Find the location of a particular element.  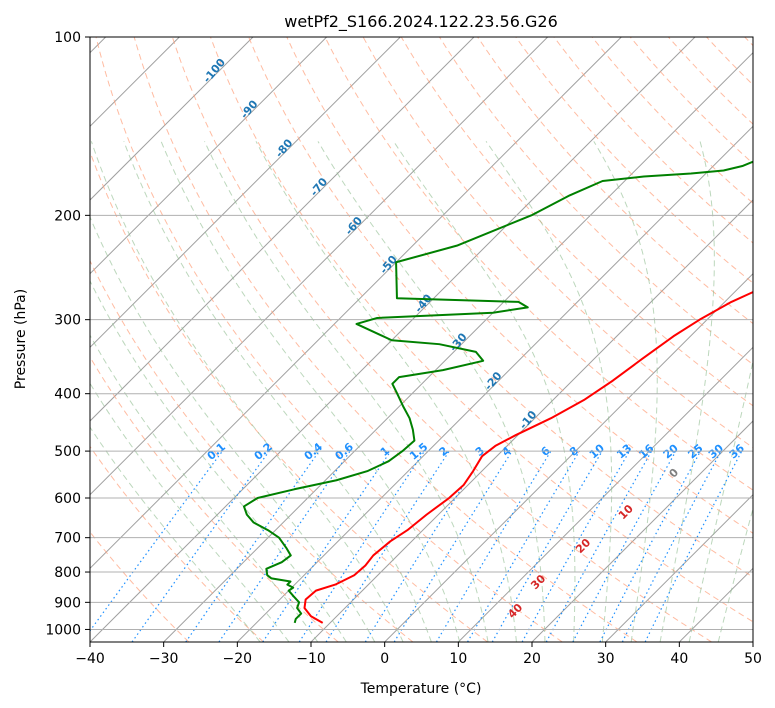

y-tick-label: 800 is located at coordinates (67, 573).